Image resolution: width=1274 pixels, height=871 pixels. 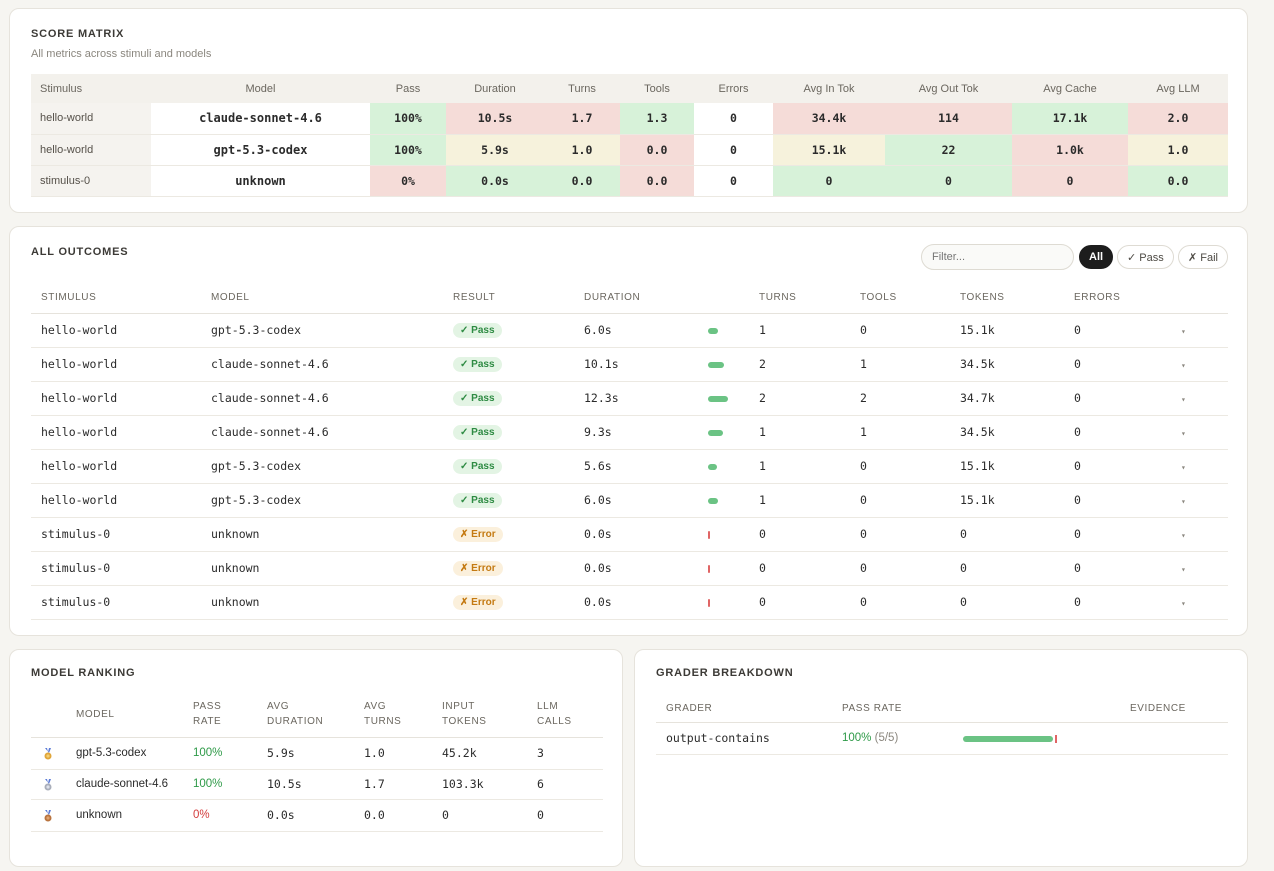 I want to click on error-badge: ✗ Error, so click(x=478, y=534).